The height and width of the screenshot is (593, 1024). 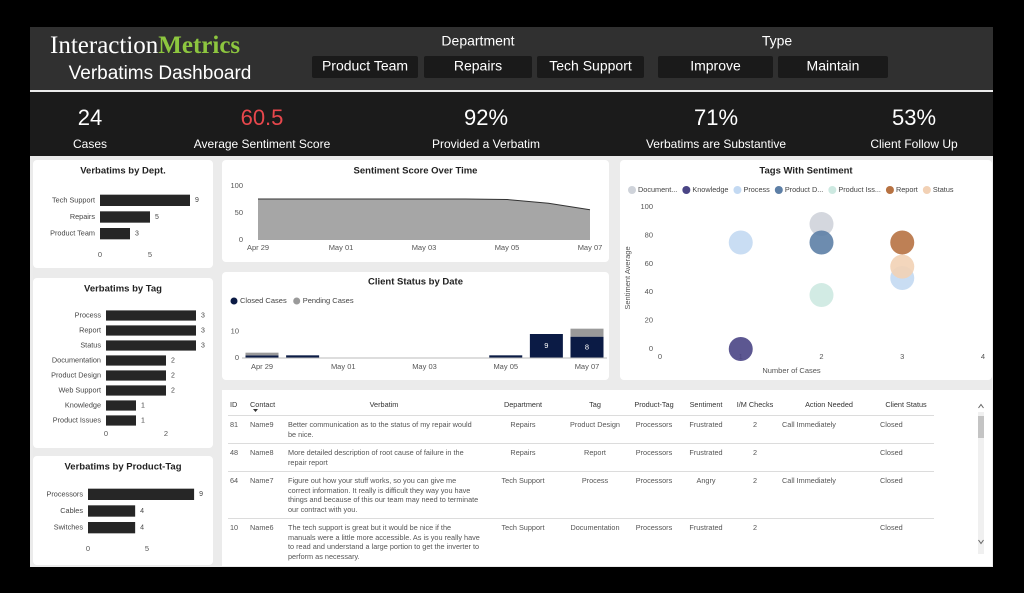 I want to click on brand-part: Metrics, so click(x=199, y=45).